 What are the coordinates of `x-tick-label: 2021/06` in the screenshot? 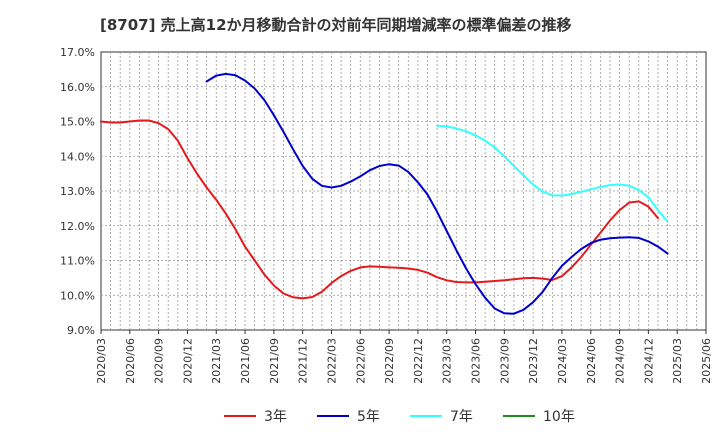 It's located at (245, 361).